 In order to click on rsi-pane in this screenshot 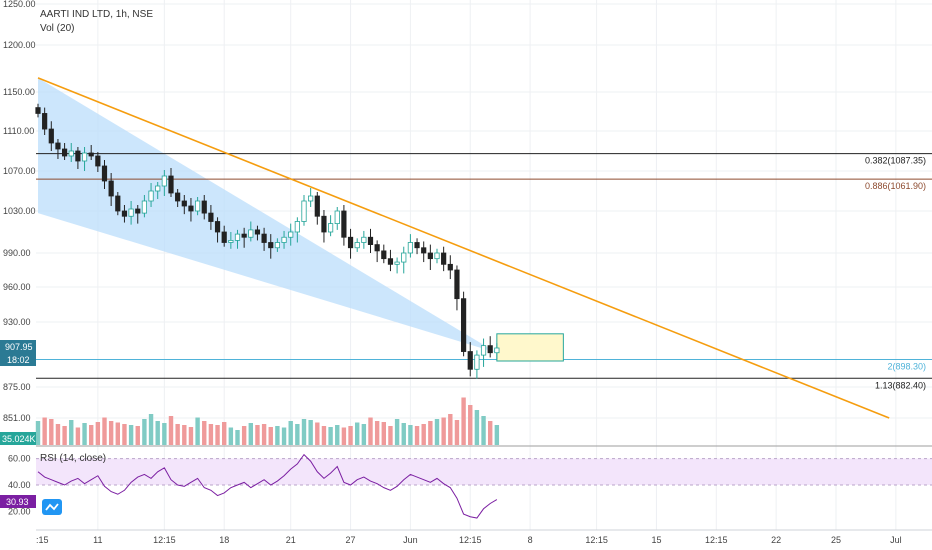, I will do `click(484, 486)`.